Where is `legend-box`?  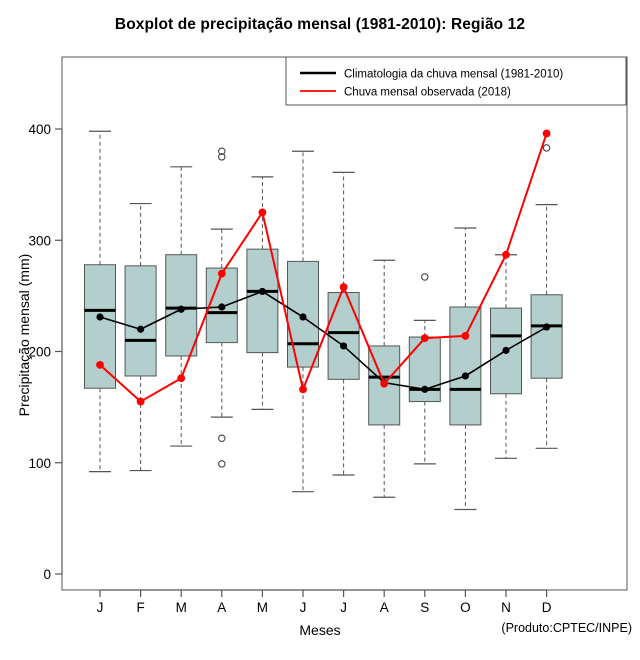 legend-box is located at coordinates (456, 81).